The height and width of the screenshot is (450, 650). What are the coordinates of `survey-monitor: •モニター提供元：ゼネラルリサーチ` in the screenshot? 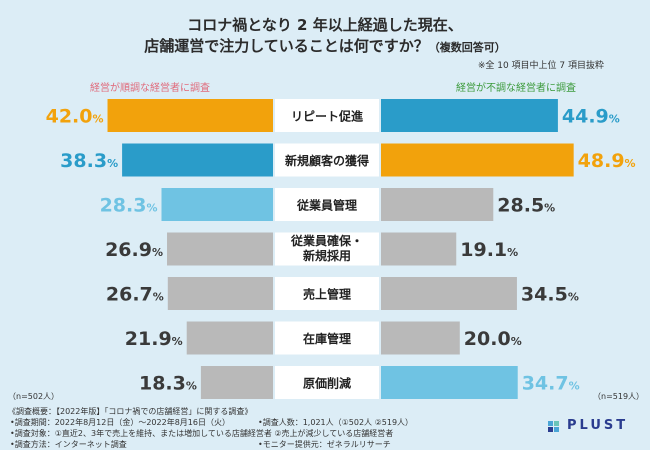 It's located at (324, 444).